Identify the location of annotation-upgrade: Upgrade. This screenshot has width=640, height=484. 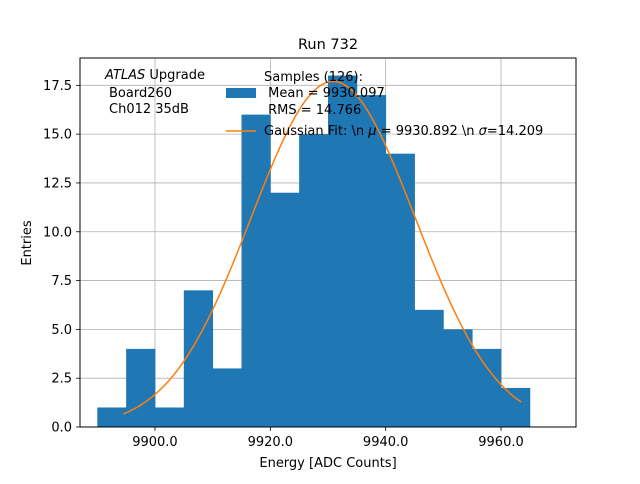
(175, 75).